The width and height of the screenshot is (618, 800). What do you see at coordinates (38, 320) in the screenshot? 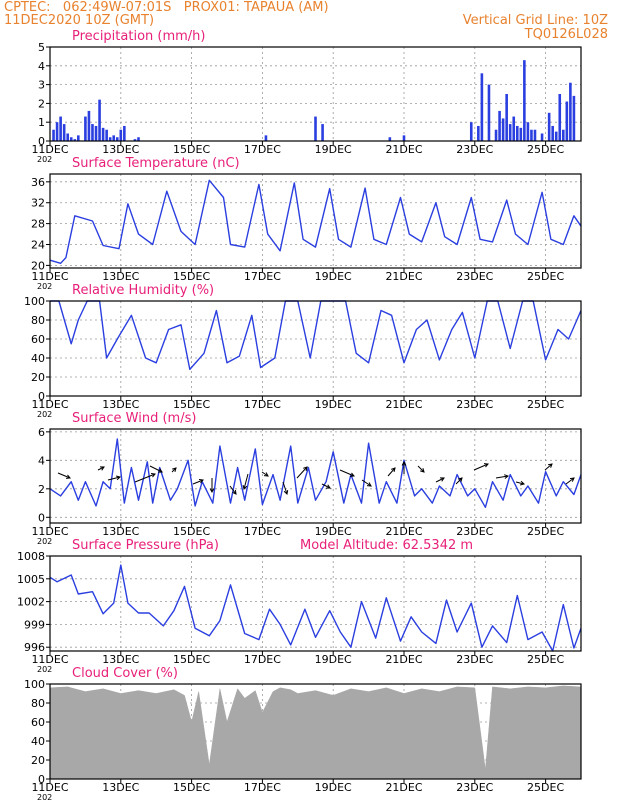
I see `rh-ytick-label: 80` at bounding box center [38, 320].